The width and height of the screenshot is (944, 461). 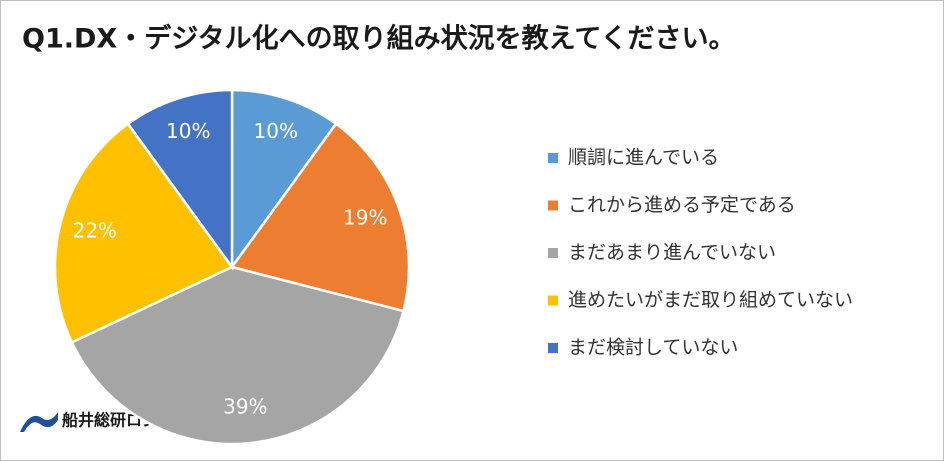 I want to click on data-label: 39%, so click(x=245, y=406).